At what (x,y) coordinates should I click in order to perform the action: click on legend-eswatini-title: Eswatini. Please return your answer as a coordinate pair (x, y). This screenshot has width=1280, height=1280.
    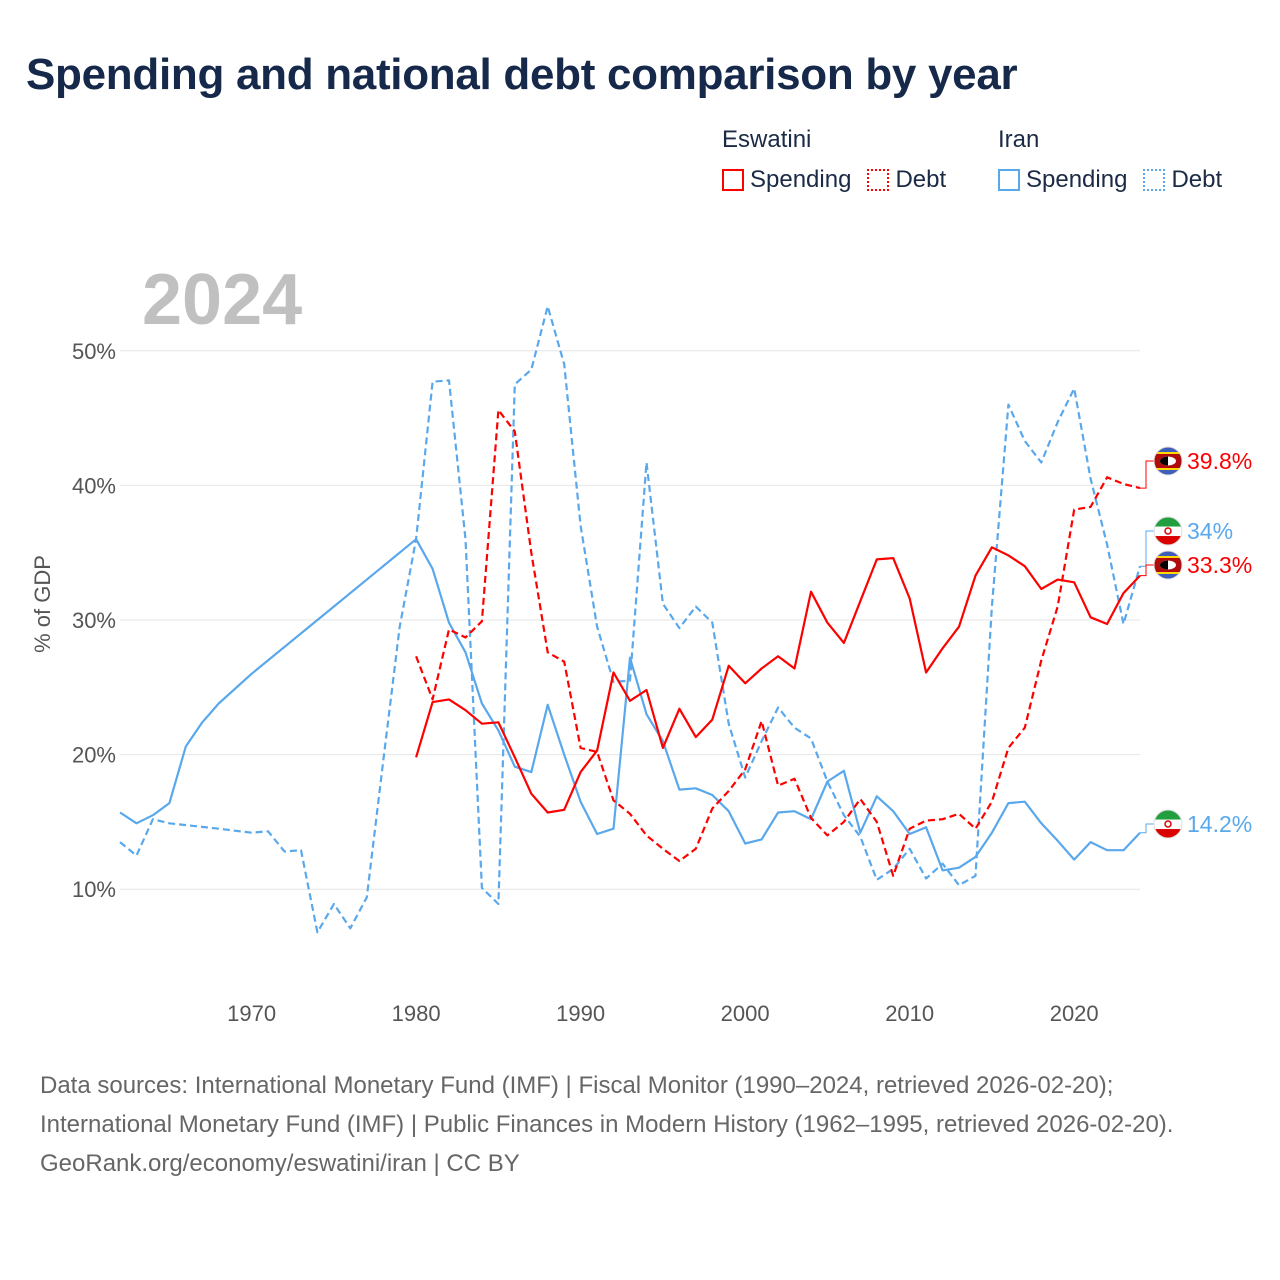
    Looking at the image, I should click on (767, 139).